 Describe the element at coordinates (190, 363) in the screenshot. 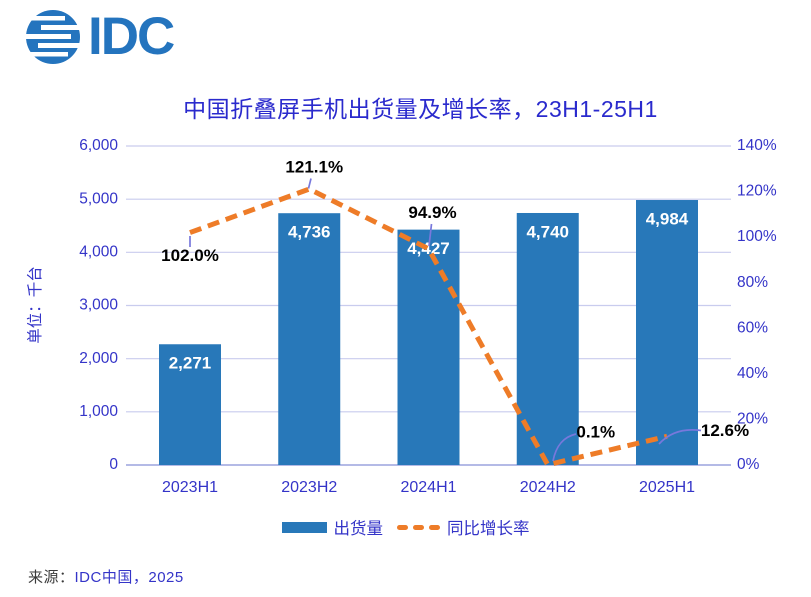

I see `bar-value-label: 2,271` at that location.